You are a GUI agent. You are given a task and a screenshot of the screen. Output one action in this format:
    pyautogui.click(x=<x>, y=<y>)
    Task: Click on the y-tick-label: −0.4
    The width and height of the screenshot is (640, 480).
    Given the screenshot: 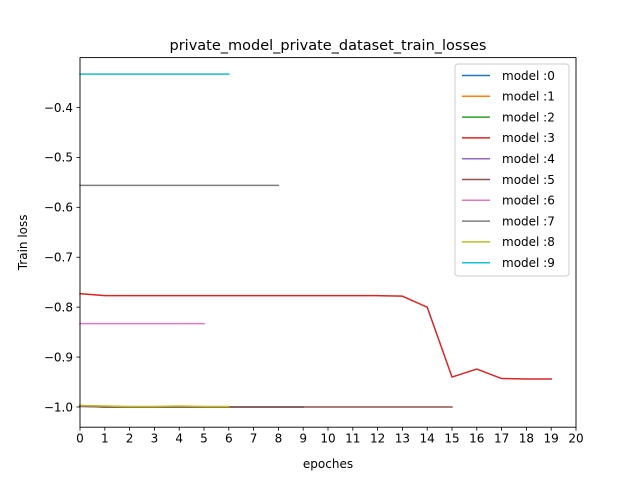 What is the action you would take?
    pyautogui.click(x=58, y=108)
    